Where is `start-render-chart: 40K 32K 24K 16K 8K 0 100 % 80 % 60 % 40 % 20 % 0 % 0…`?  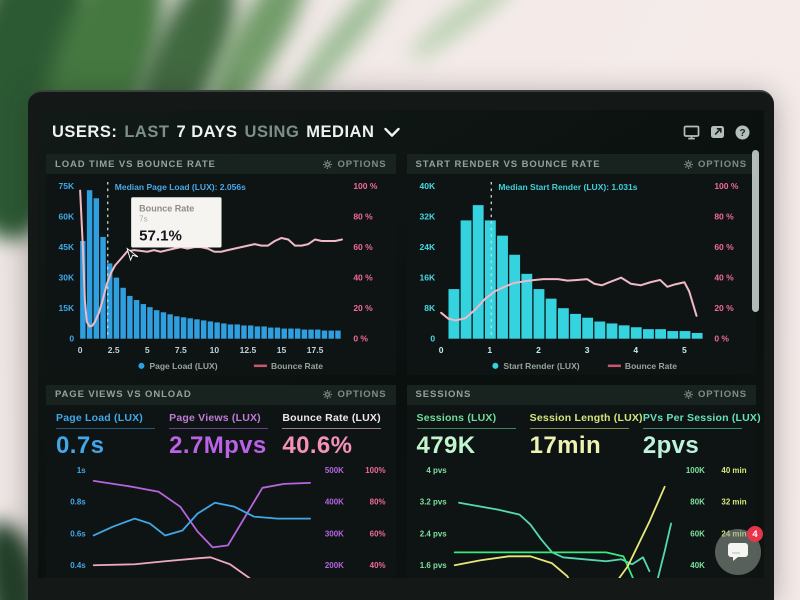 start-render-chart: 40K 32K 24K 16K 8K 0 100 % 80 % 60 % 40 % 20 % 0 % 0… is located at coordinates (582, 274).